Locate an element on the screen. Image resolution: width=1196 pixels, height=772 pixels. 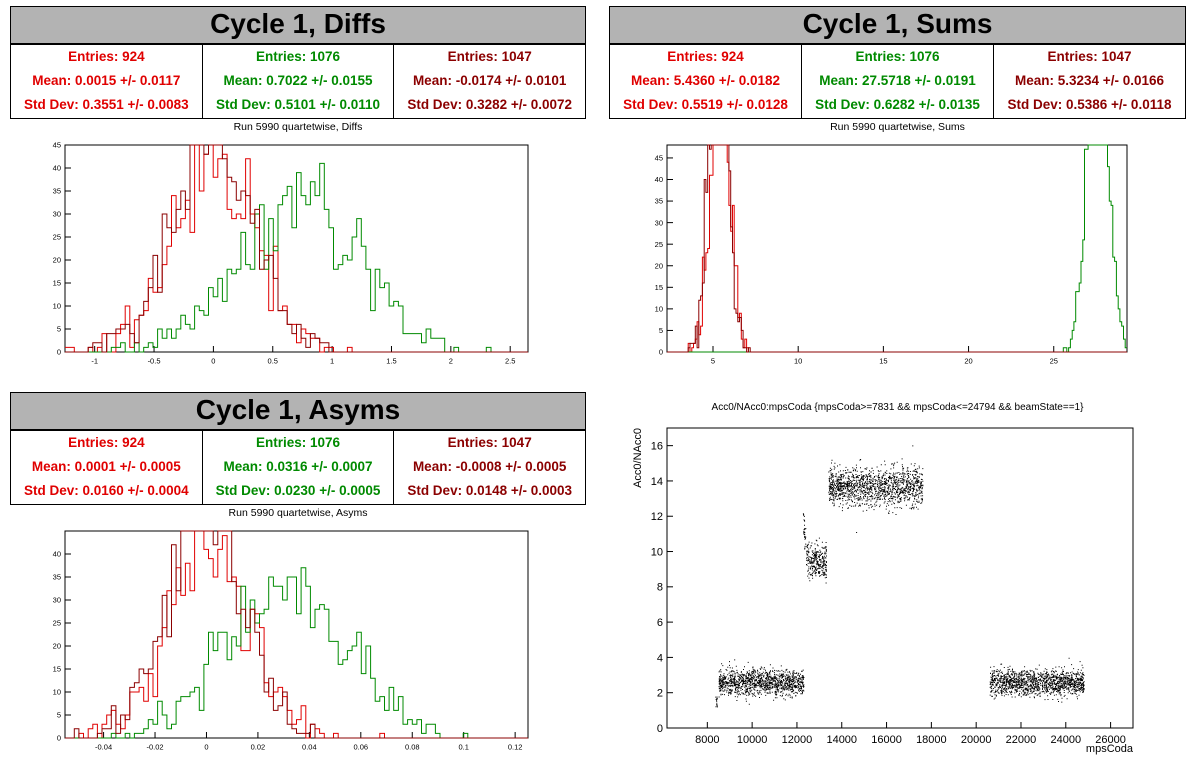
y-axis-label: Acc0/NAcc0 is located at coordinates (638, 458).